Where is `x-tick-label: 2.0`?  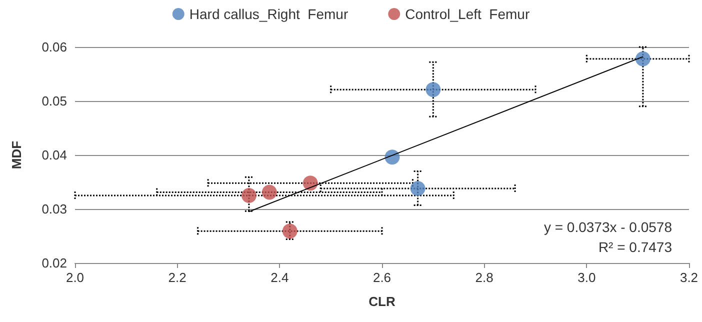
x-tick-label: 2.0 is located at coordinates (75, 277).